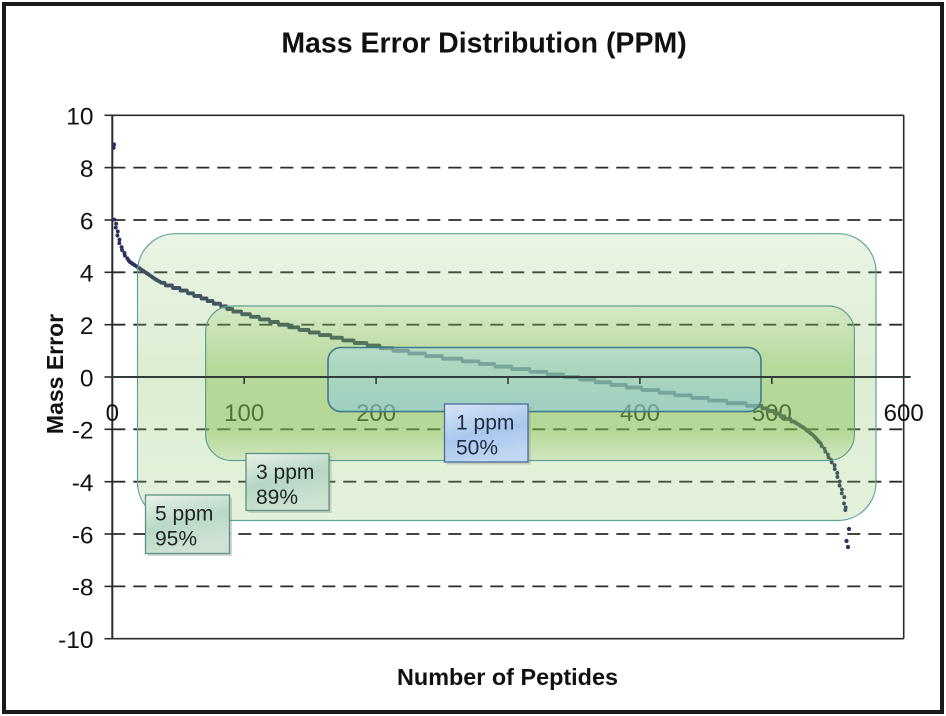 The width and height of the screenshot is (946, 716). Describe the element at coordinates (87, 169) in the screenshot. I see `svg-text: 8` at that location.